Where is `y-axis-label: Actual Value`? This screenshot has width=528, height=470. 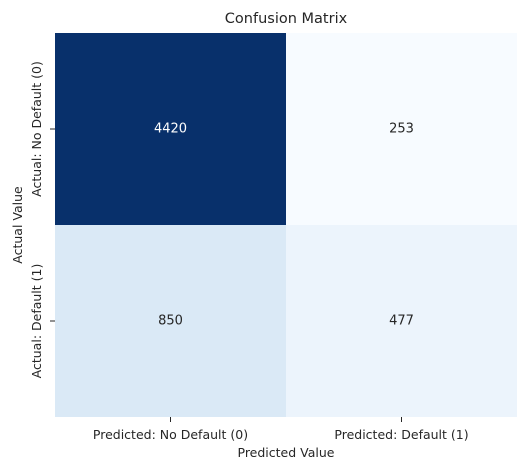
y-axis-label: Actual Value is located at coordinates (17, 225).